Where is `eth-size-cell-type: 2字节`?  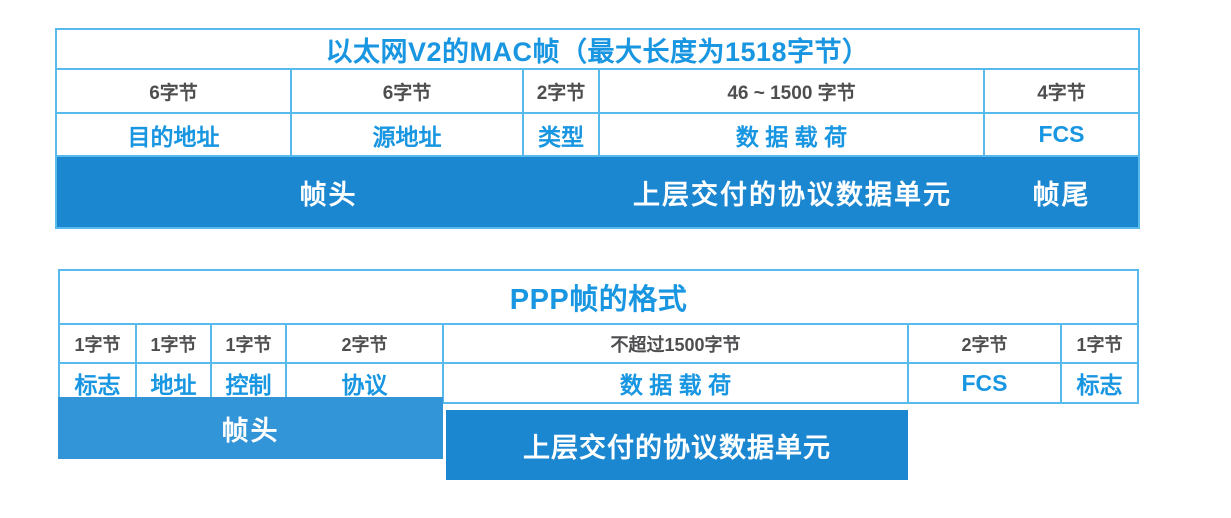 eth-size-cell-type: 2字节 is located at coordinates (562, 91).